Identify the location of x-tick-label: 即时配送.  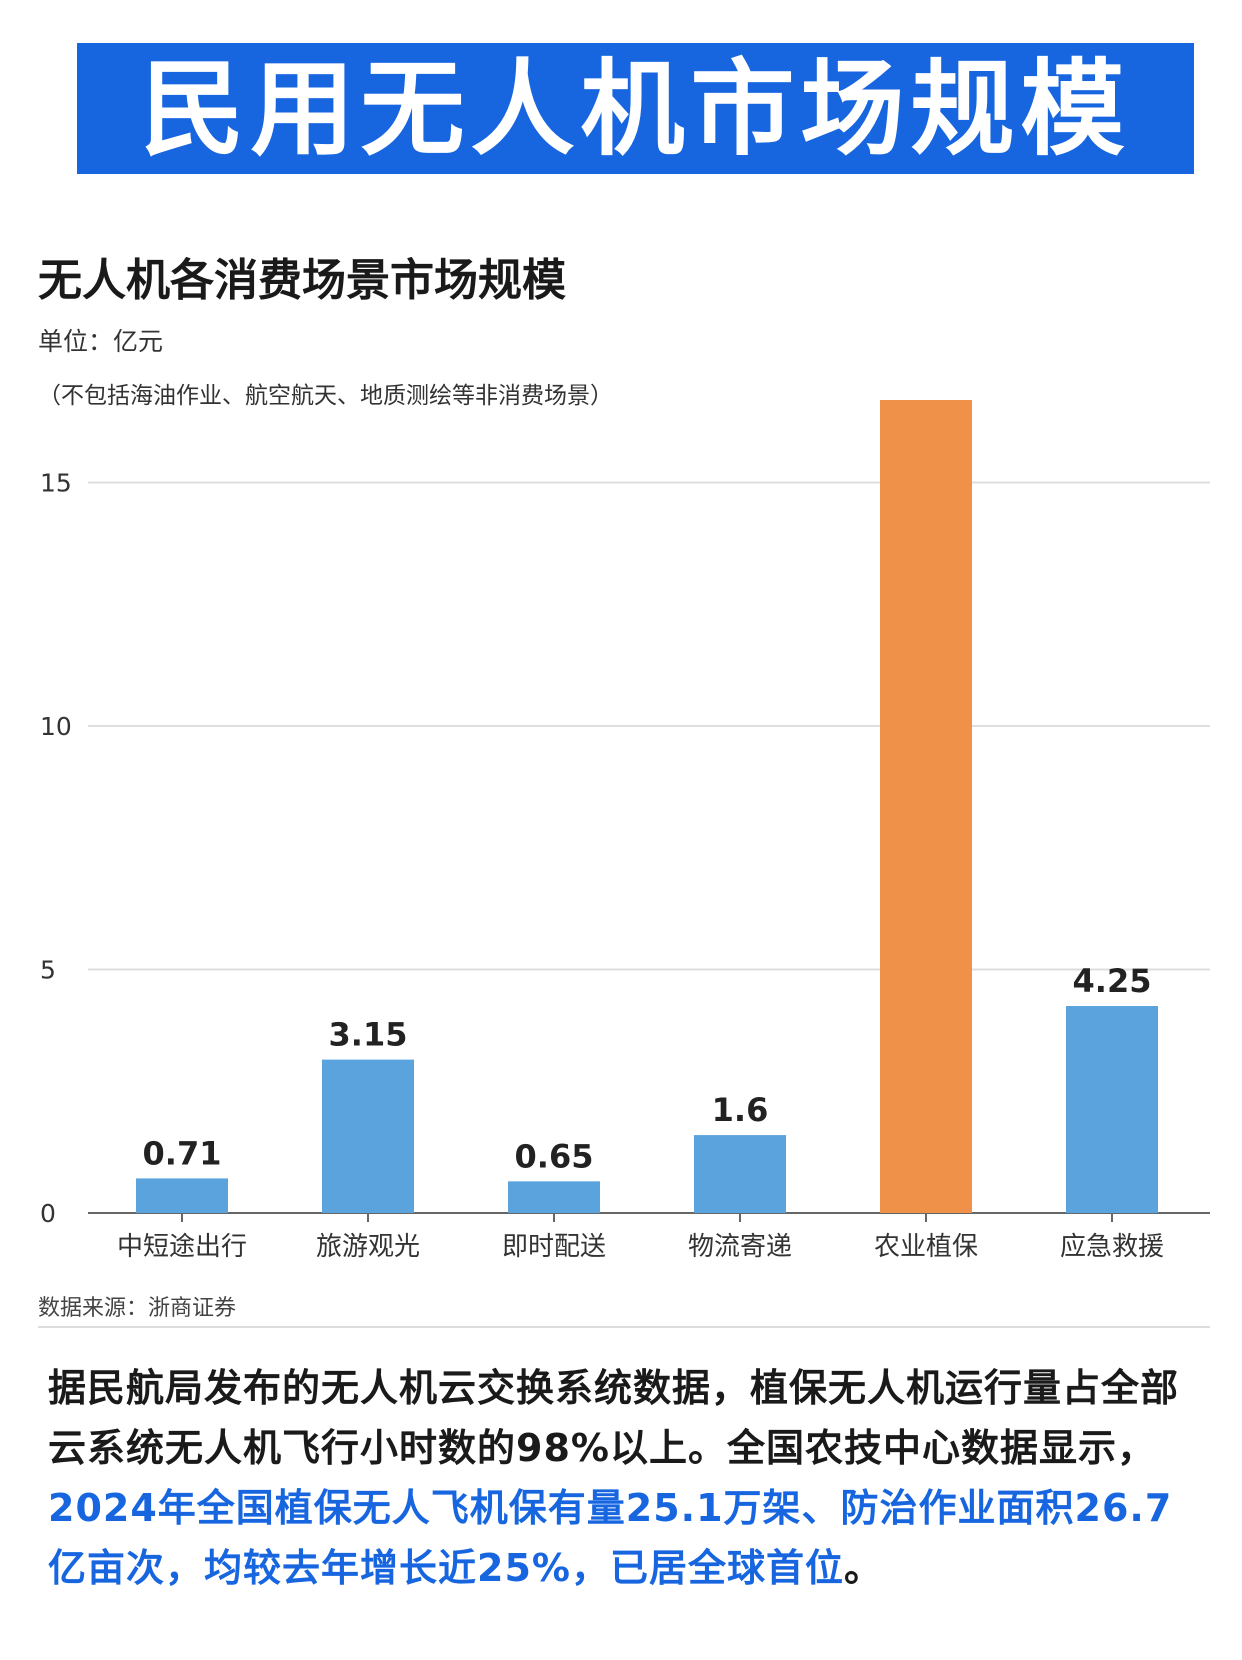
(554, 1247).